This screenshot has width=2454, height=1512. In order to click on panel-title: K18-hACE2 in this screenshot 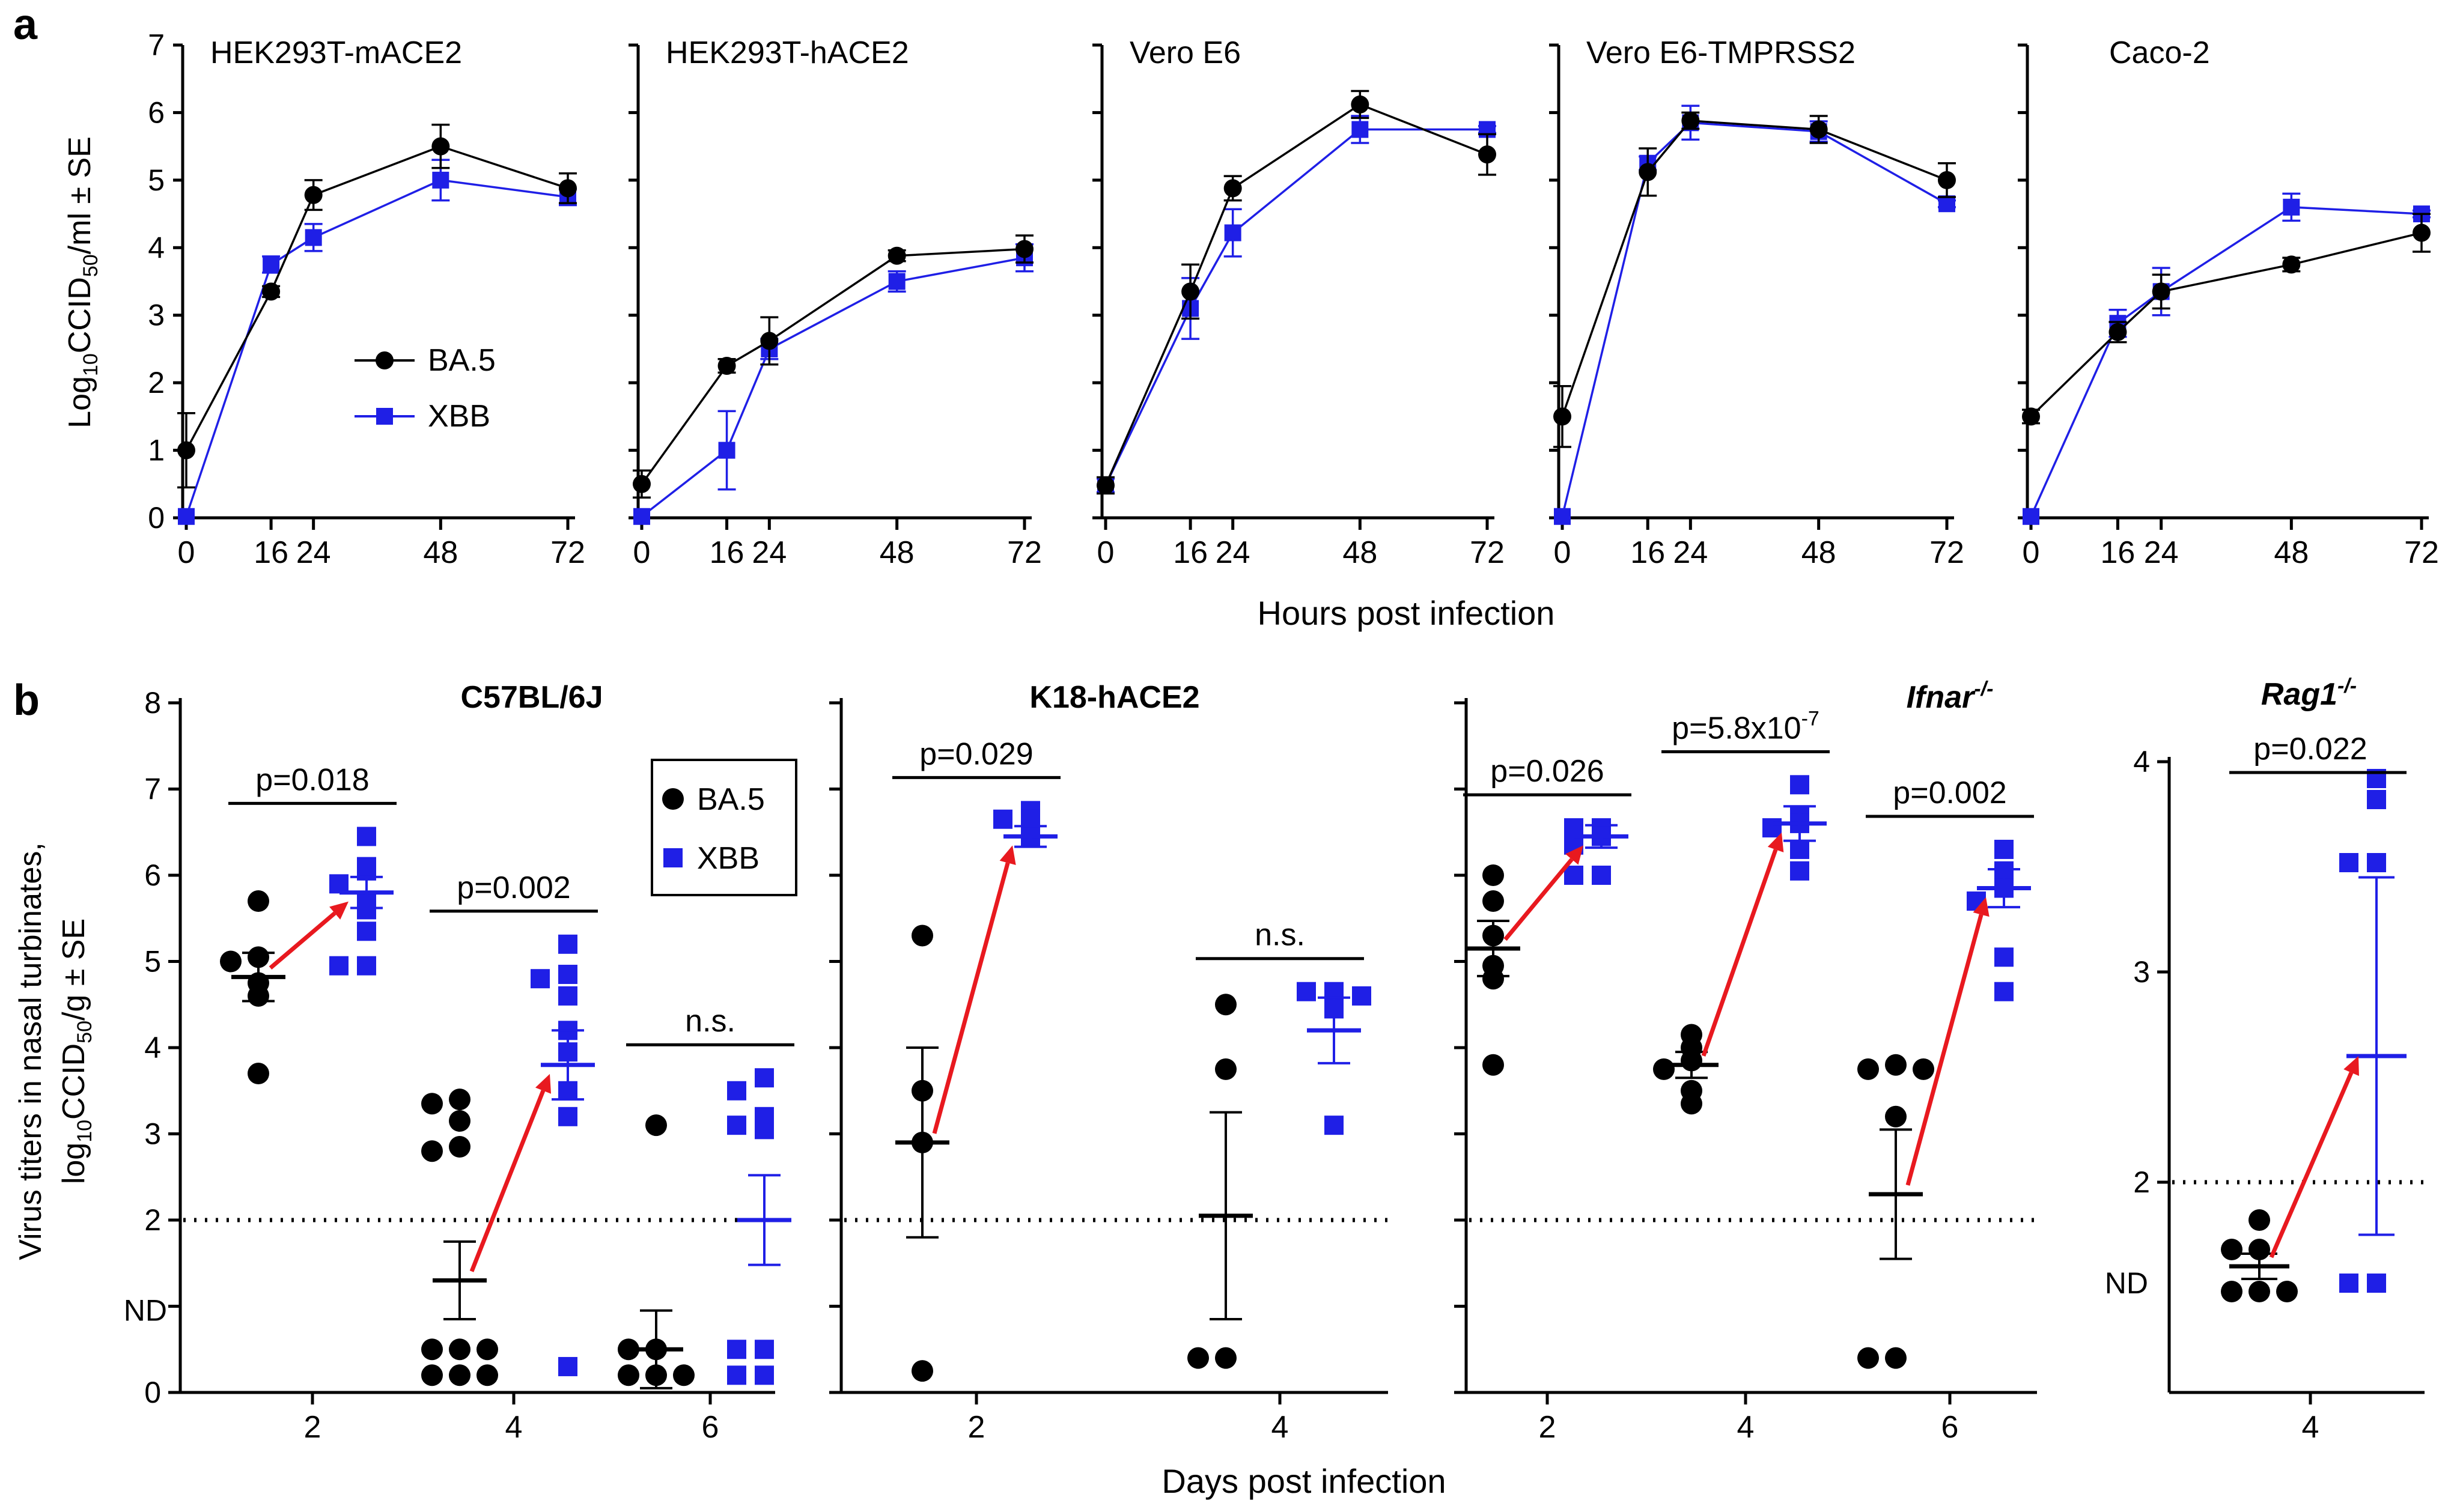, I will do `click(1114, 697)`.